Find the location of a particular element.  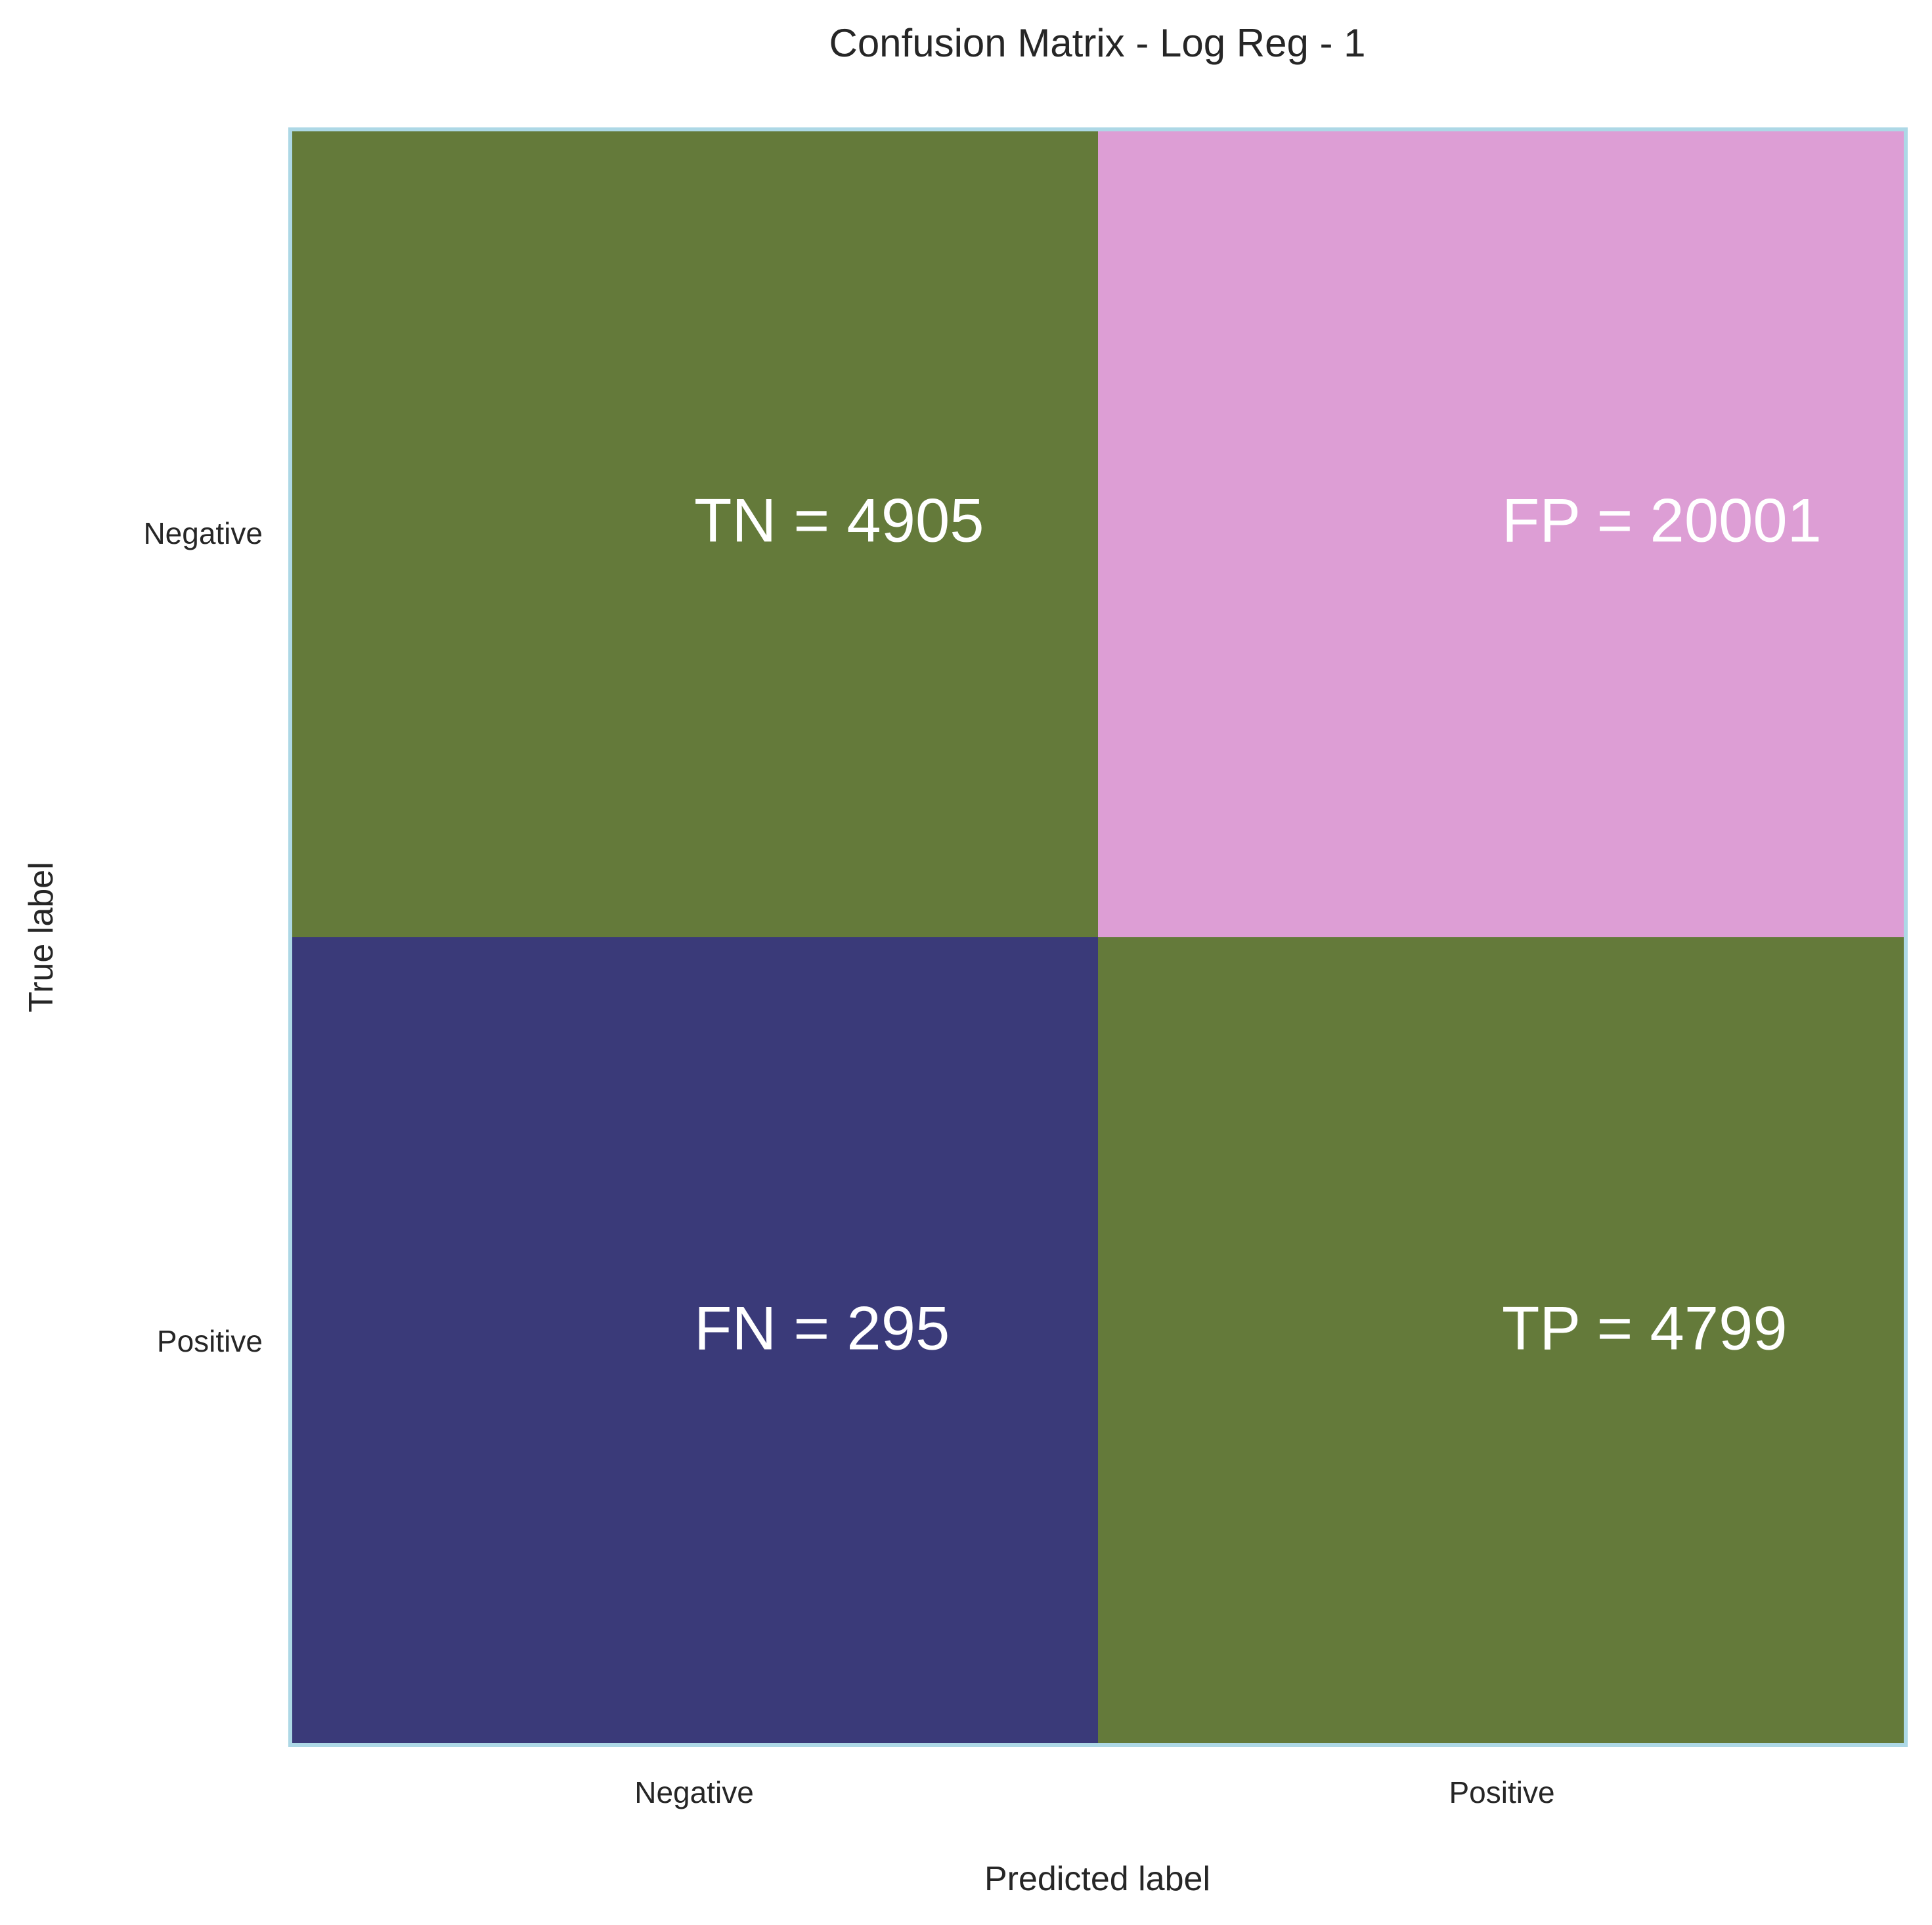

cell-label-tp: TP = 4799 is located at coordinates (1645, 1327).